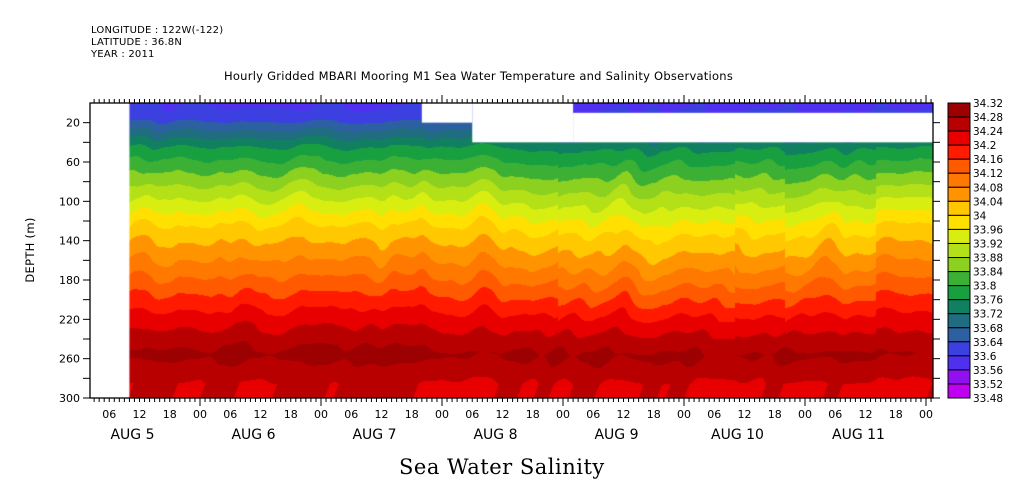  What do you see at coordinates (980, 216) in the screenshot?
I see `colorbar-label: 34` at bounding box center [980, 216].